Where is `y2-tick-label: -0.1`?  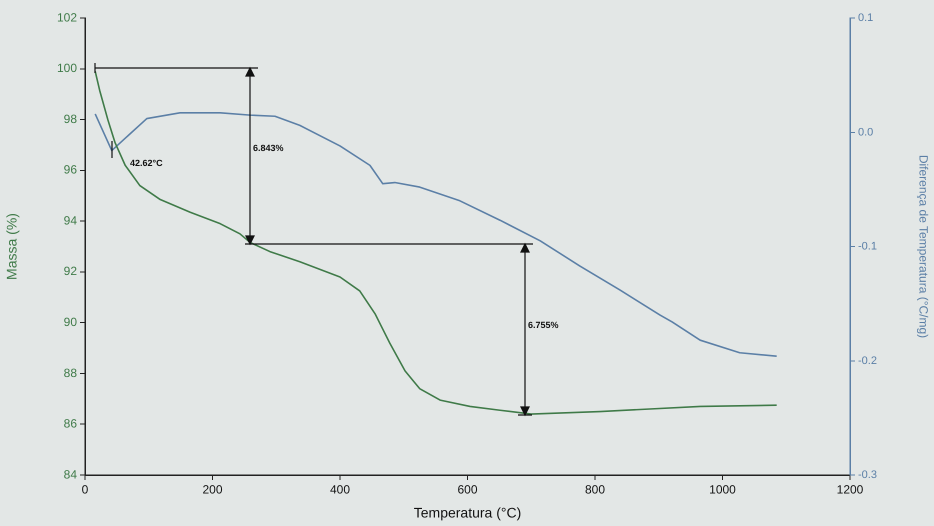
y2-tick-label: -0.1 is located at coordinates (867, 246).